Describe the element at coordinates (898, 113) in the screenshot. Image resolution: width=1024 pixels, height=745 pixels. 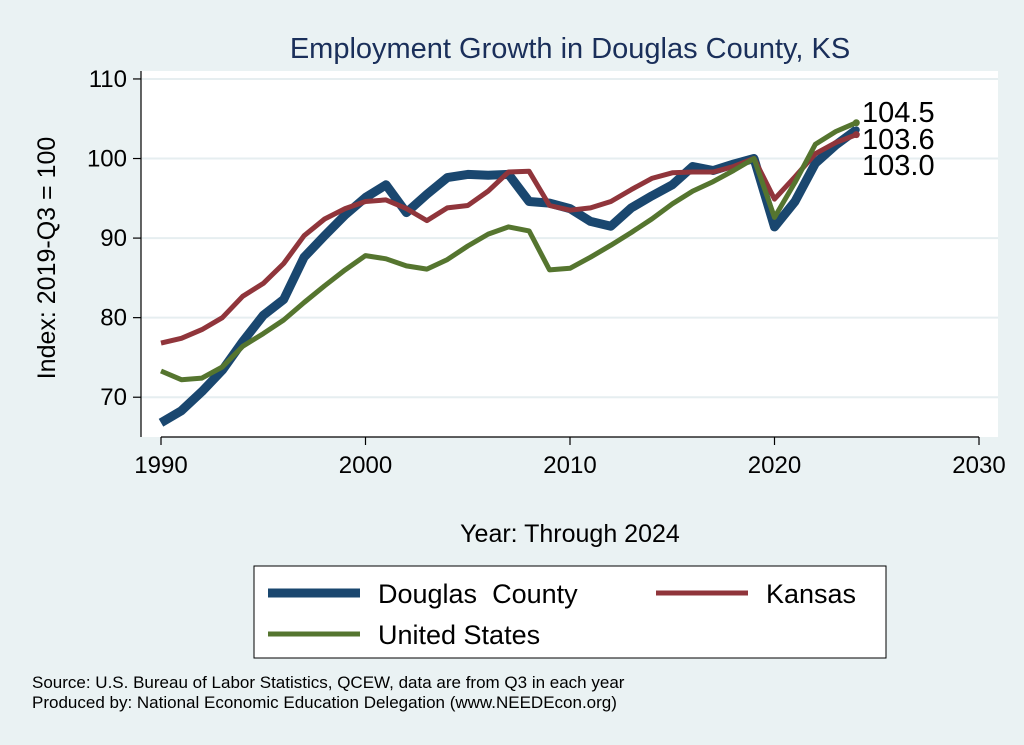
I see `end-label-united-states: 104.5` at that location.